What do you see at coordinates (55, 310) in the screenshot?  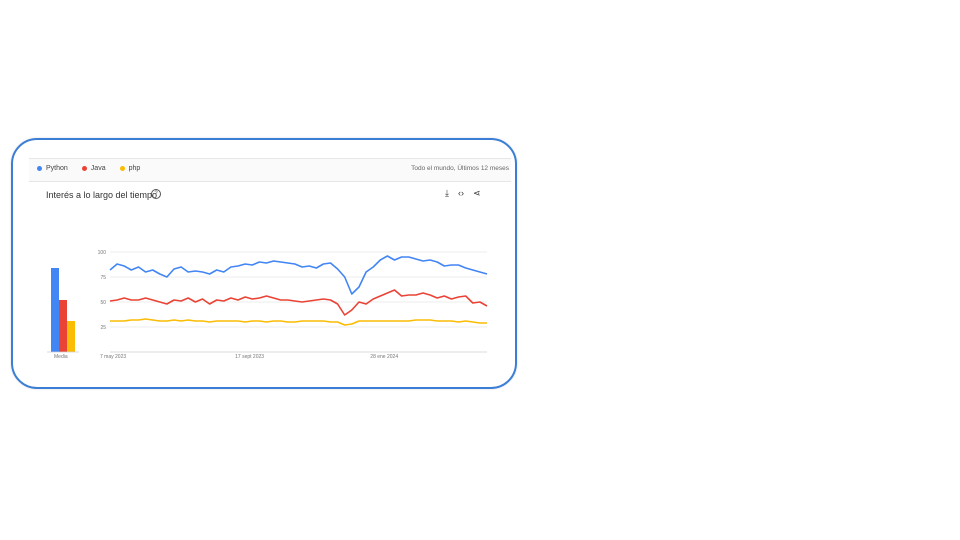 I see `average-bar-python` at bounding box center [55, 310].